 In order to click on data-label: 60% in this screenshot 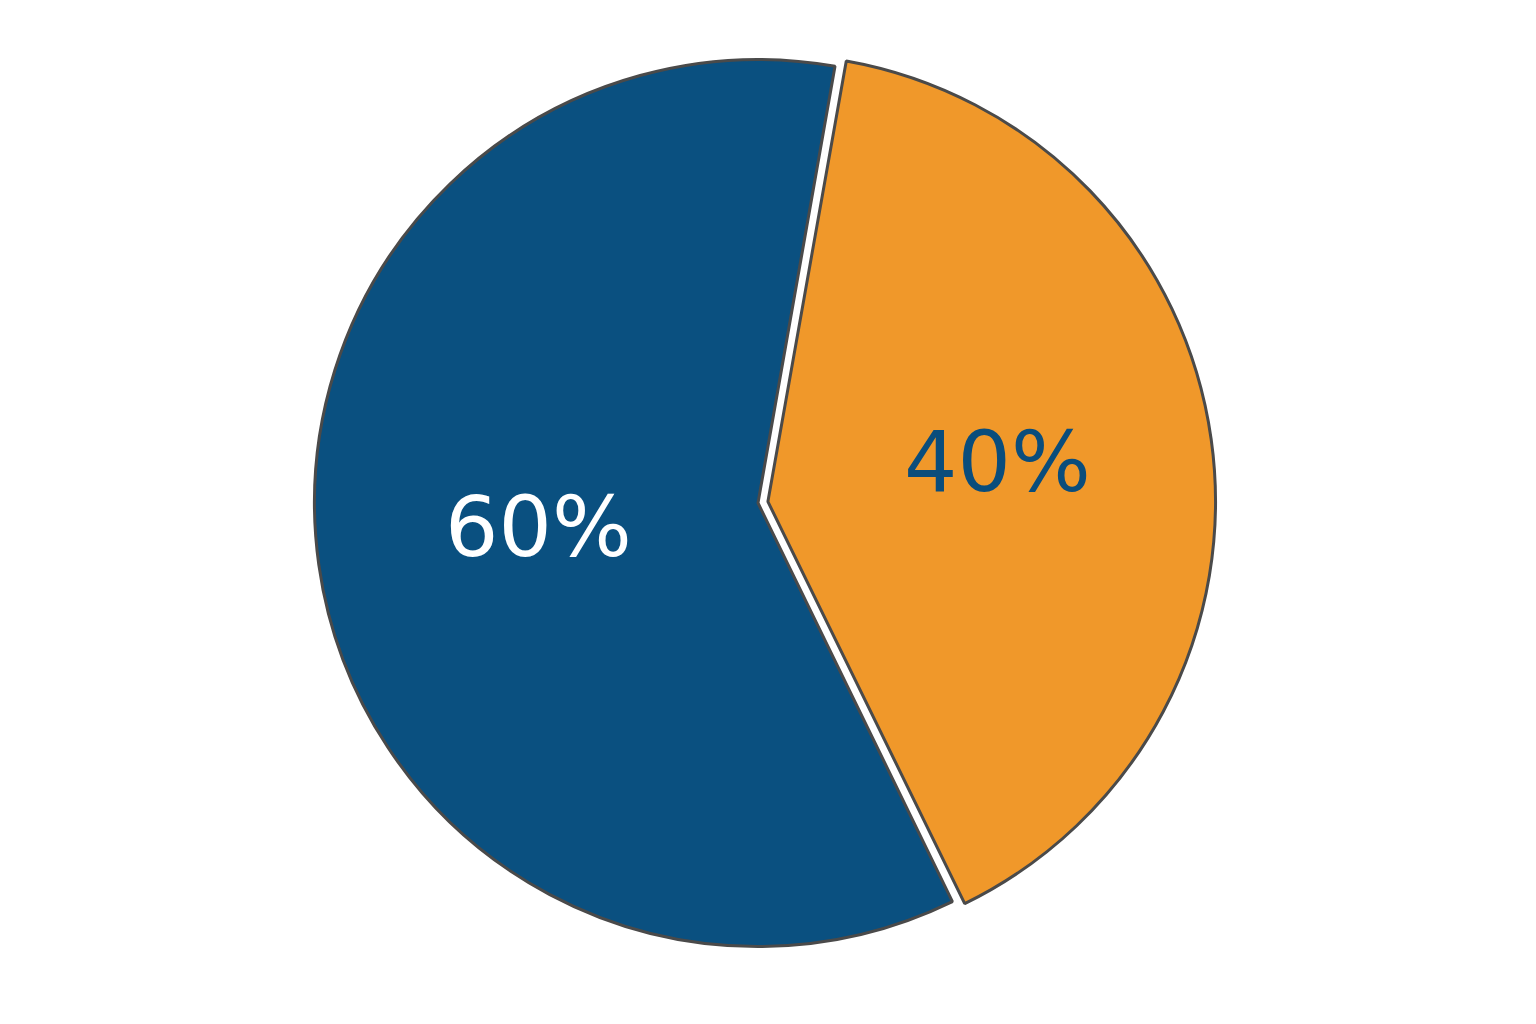, I will do `click(538, 526)`.